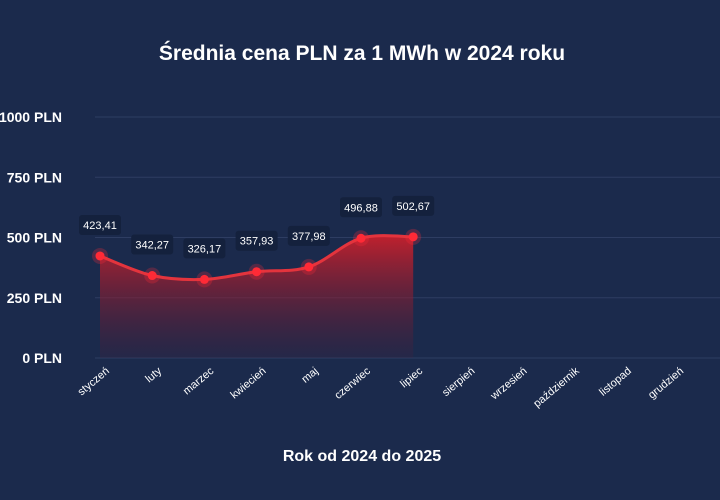  I want to click on data-label: 496,88, so click(361, 207).